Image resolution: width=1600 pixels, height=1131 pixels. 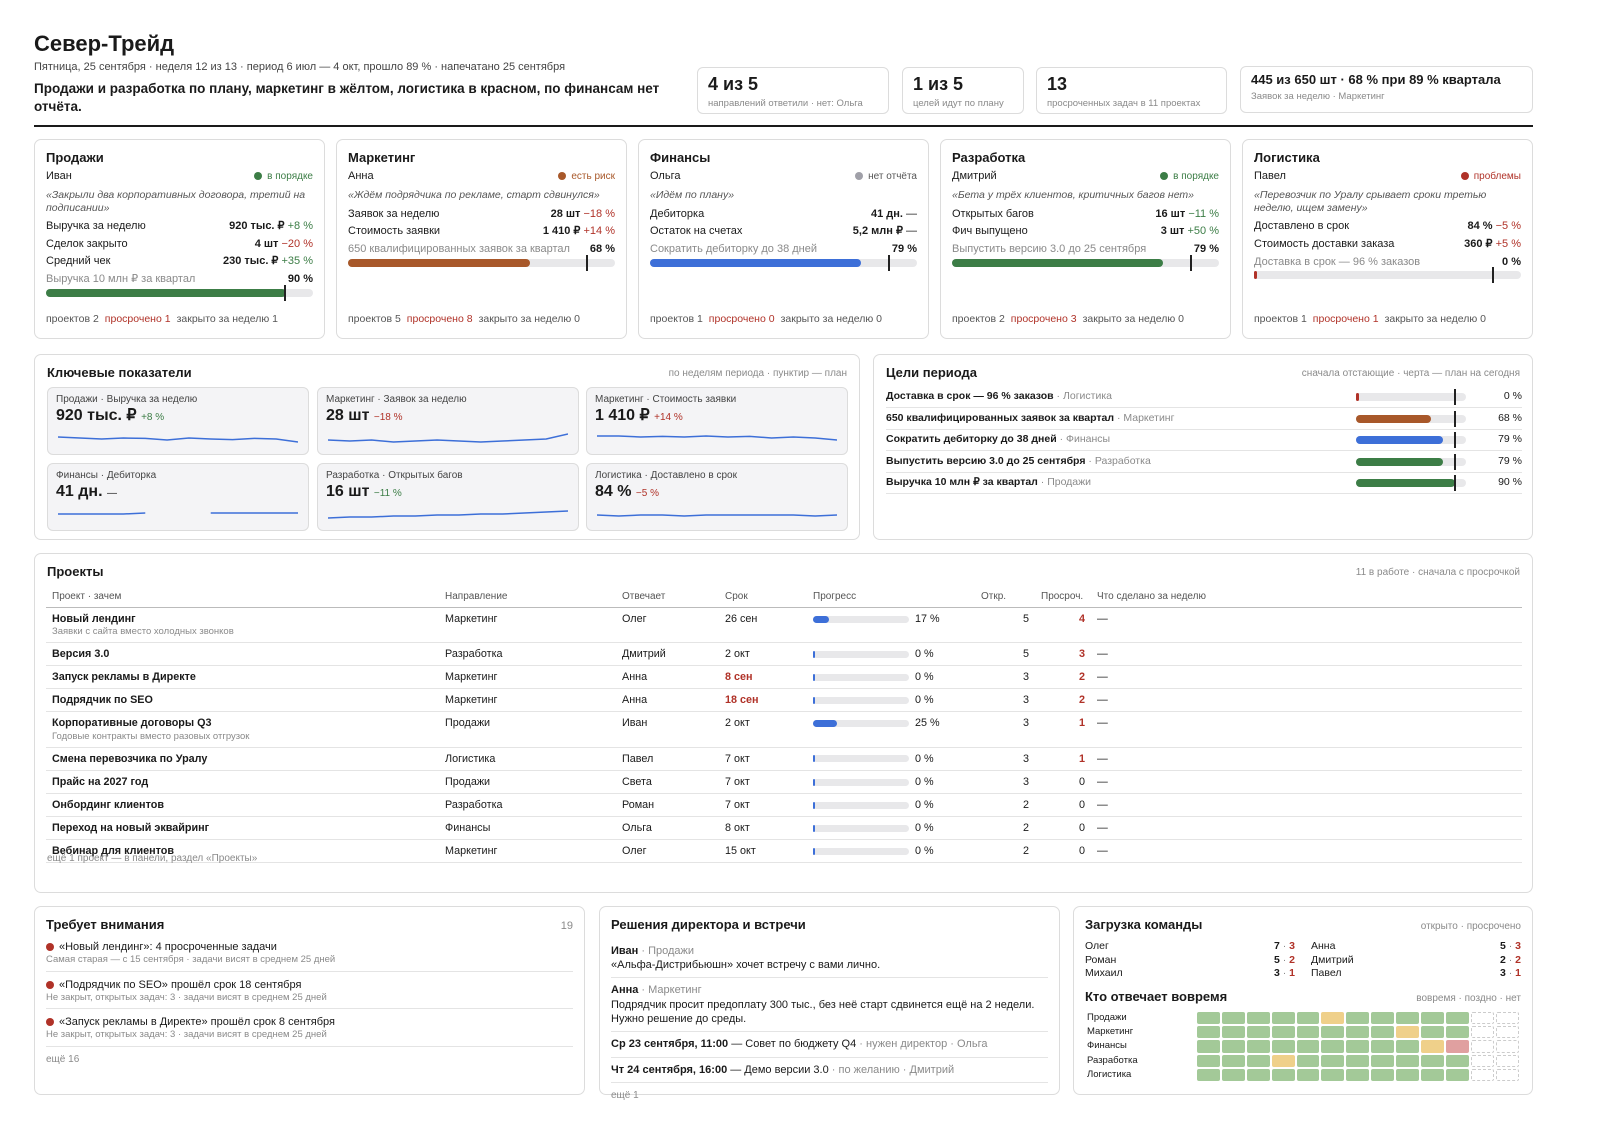 I want to click on person-row: Павел 3 · 1, so click(x=1416, y=974).